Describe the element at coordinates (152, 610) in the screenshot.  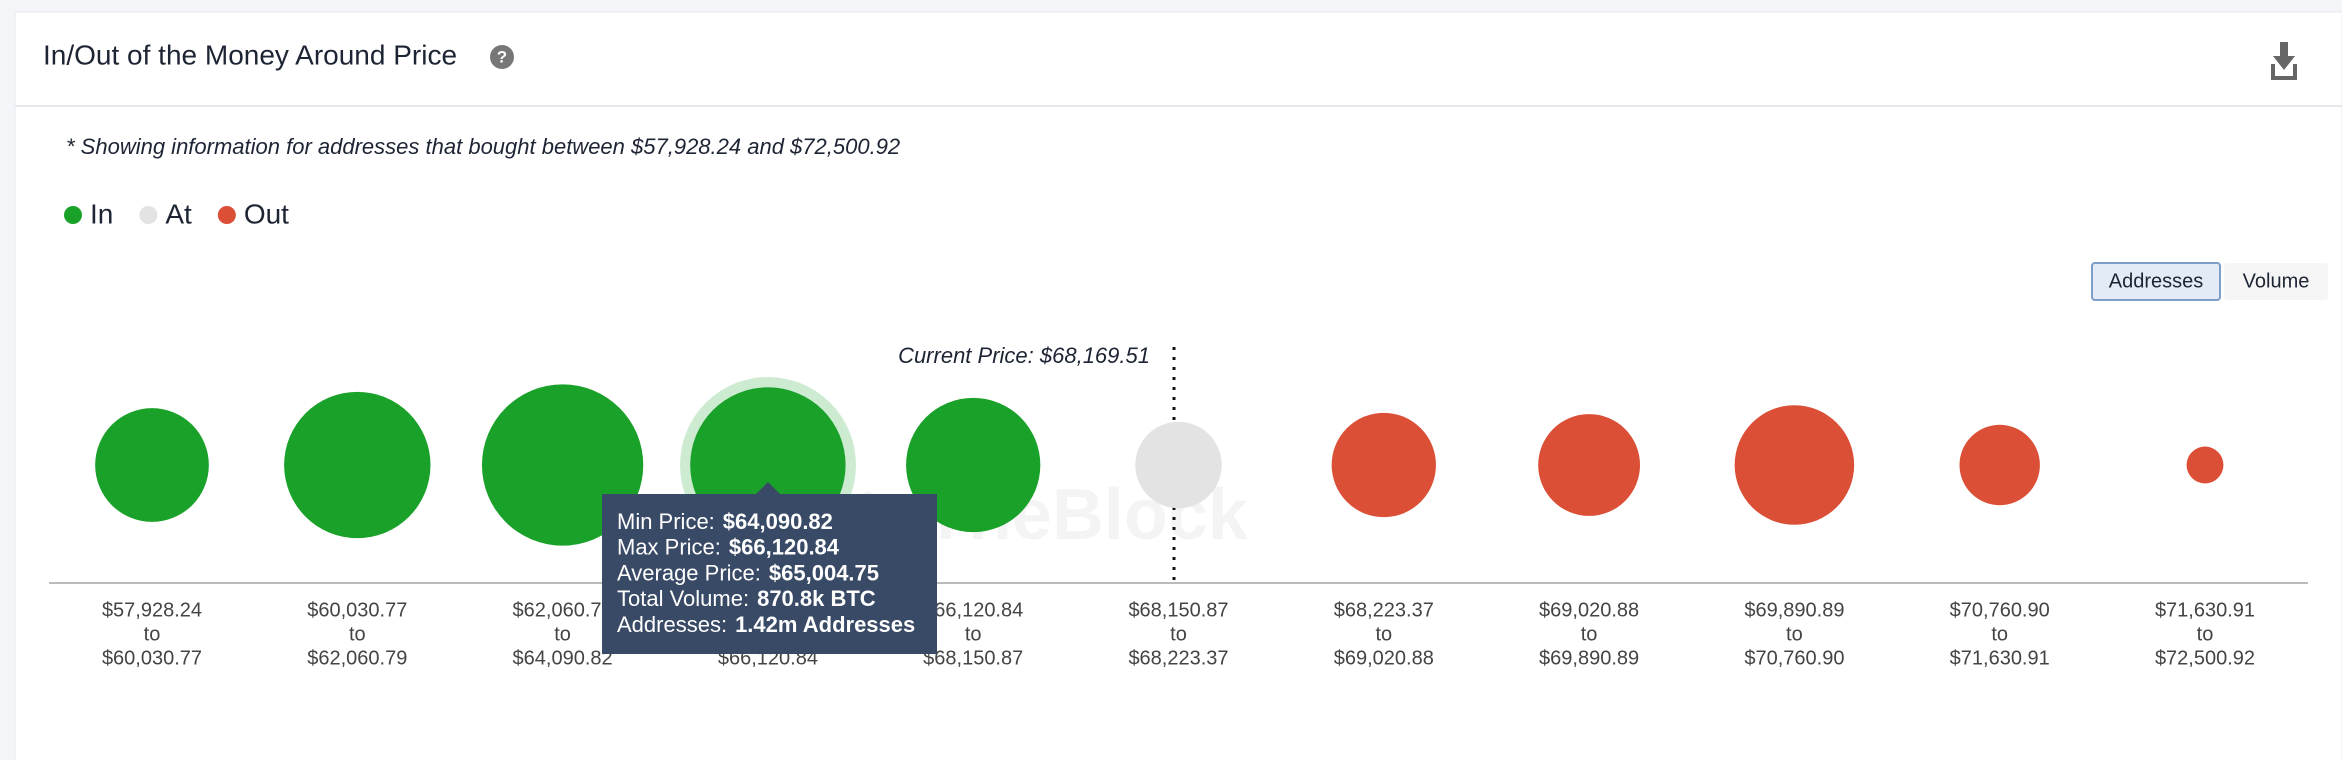
I see `range-from: $57,928.24` at that location.